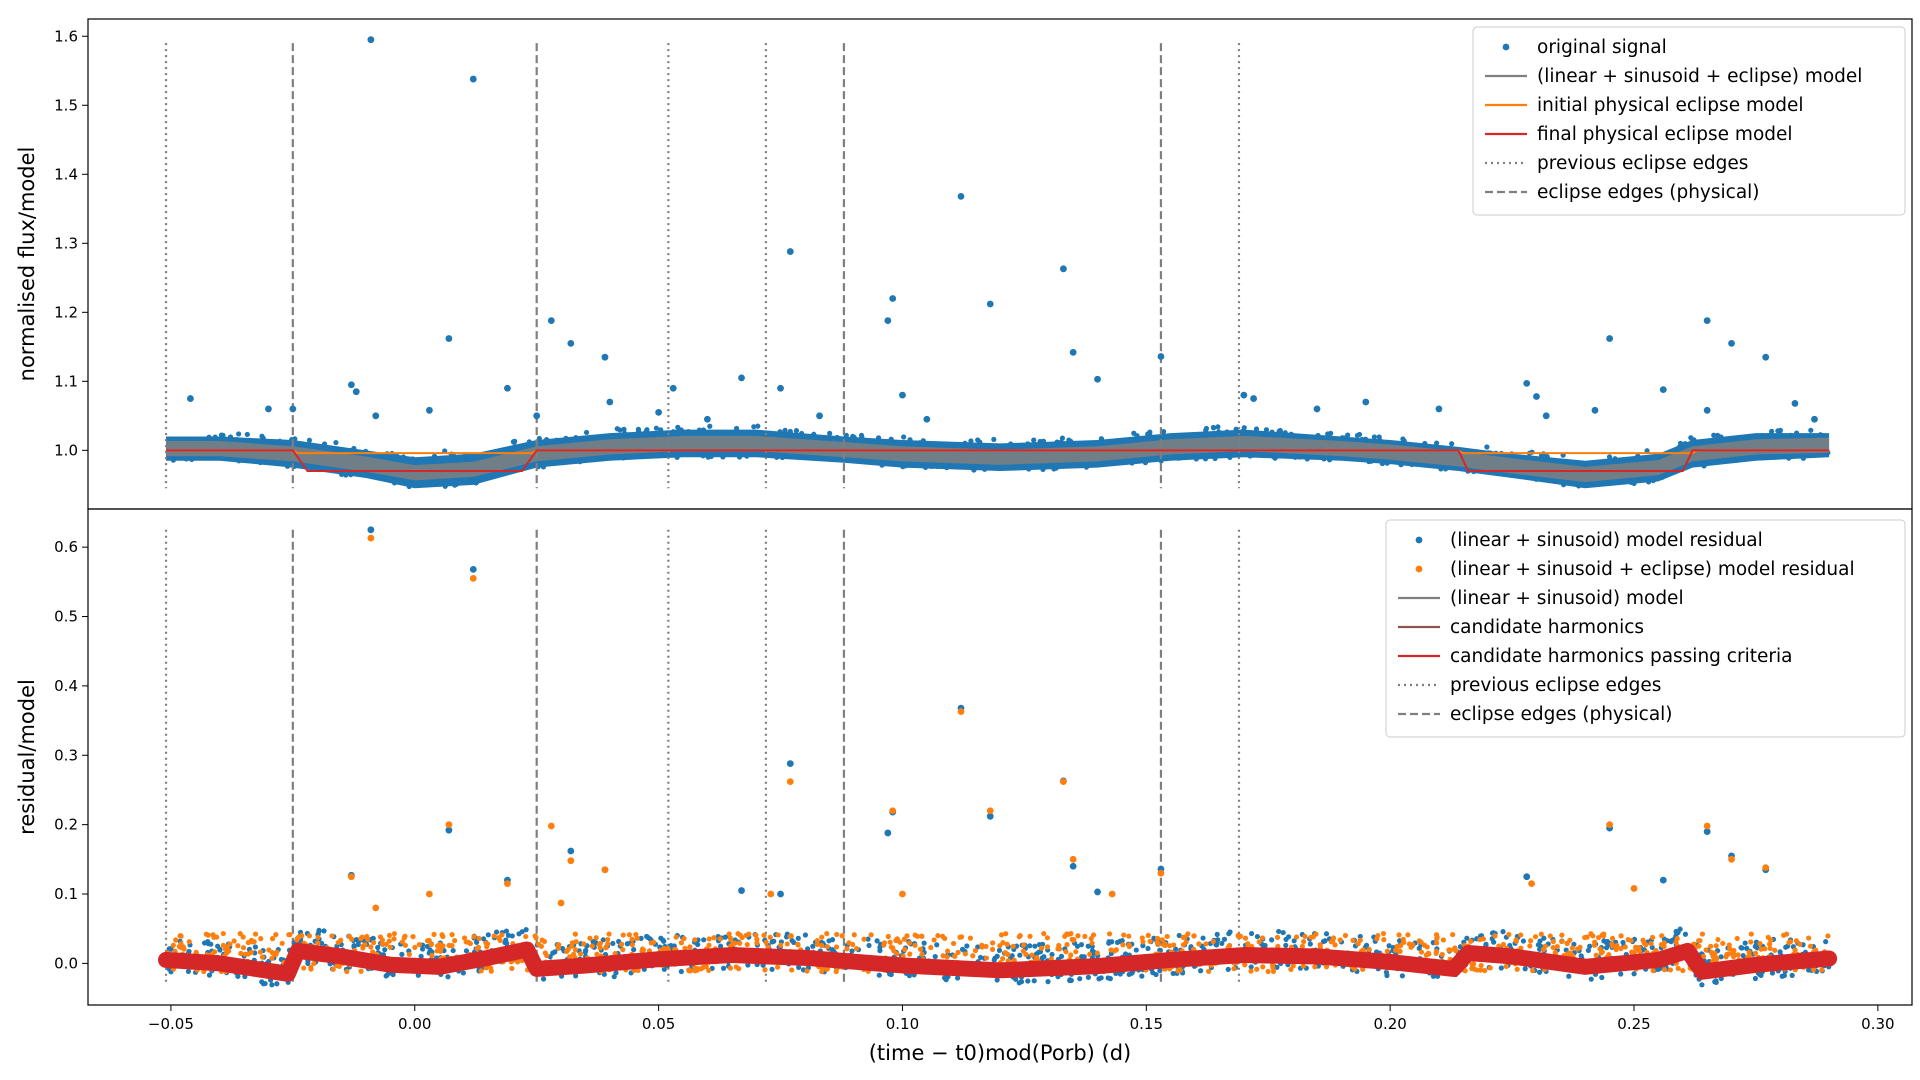  I want to click on y-tick-label: 1.1, so click(66, 381).